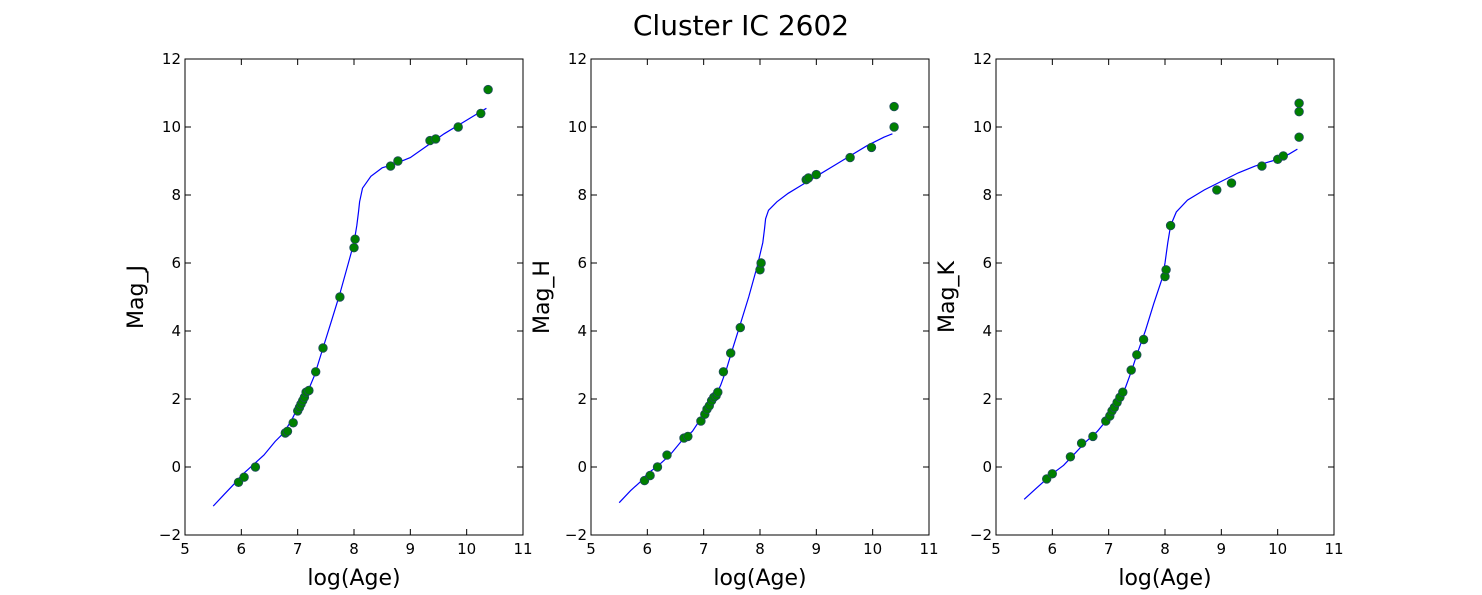  What do you see at coordinates (947, 297) in the screenshot?
I see `y-axis-label: Mag_K` at bounding box center [947, 297].